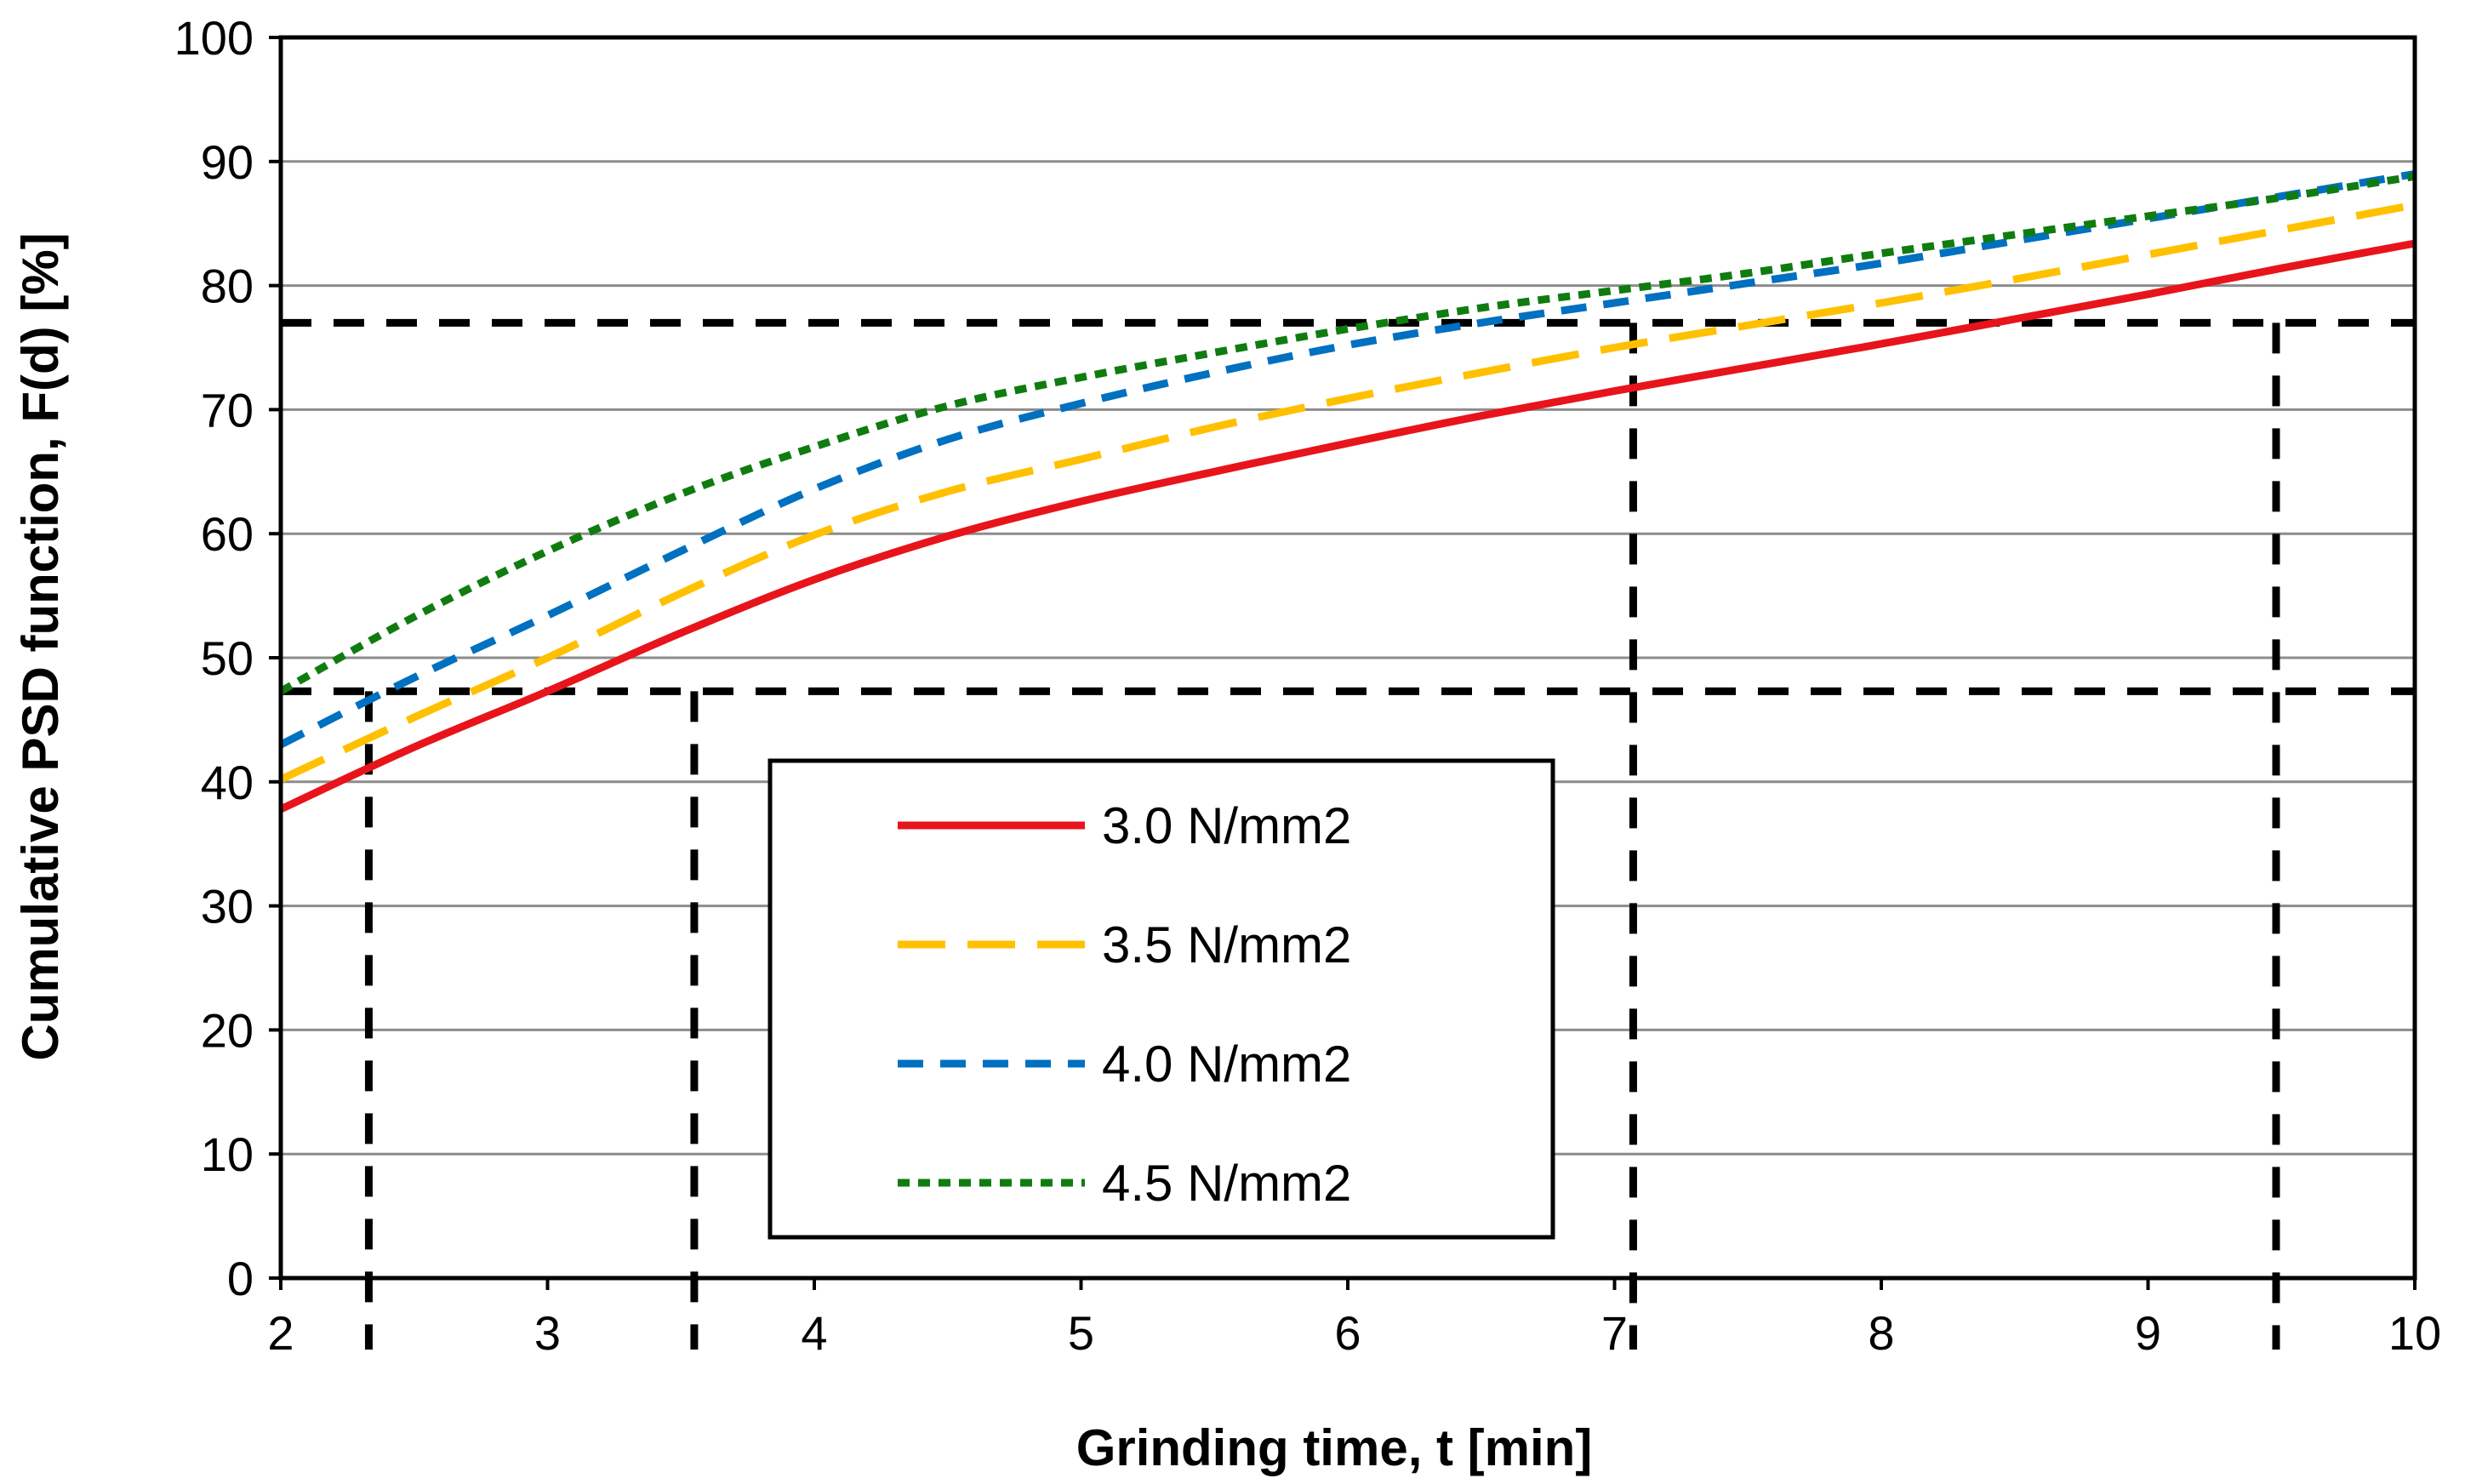 This screenshot has width=2465, height=1484. What do you see at coordinates (280, 1333) in the screenshot?
I see `x-tick-label-2: 2` at bounding box center [280, 1333].